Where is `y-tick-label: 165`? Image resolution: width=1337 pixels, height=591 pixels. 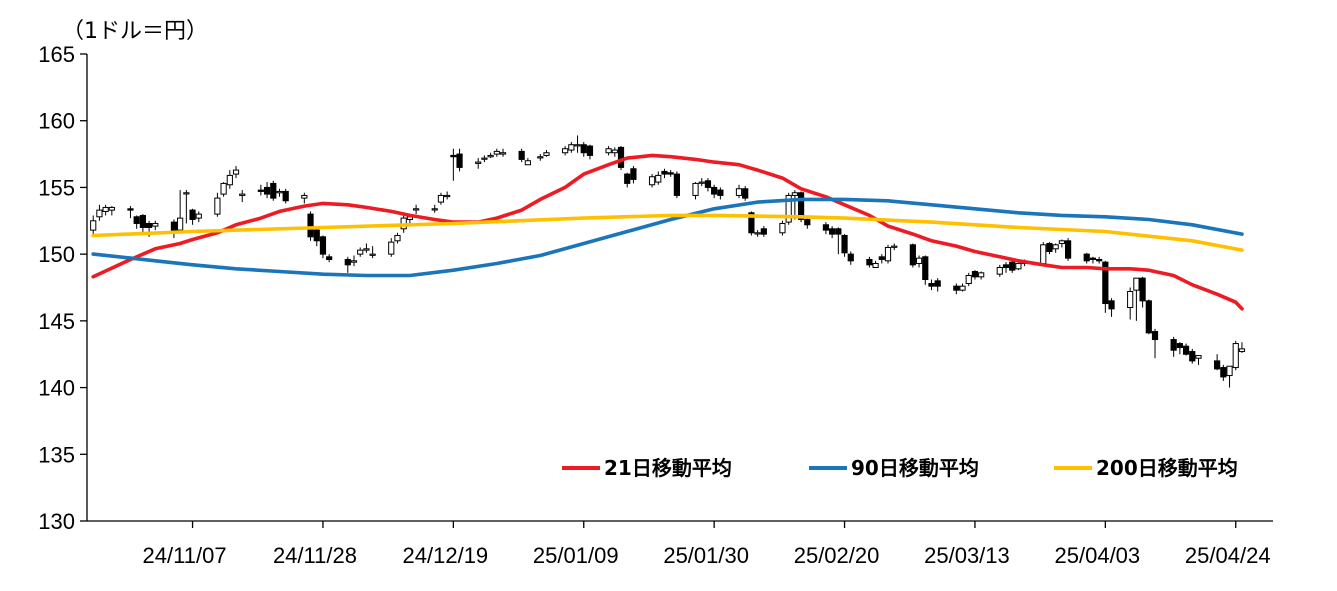 y-tick-label: 165 is located at coordinates (56, 54).